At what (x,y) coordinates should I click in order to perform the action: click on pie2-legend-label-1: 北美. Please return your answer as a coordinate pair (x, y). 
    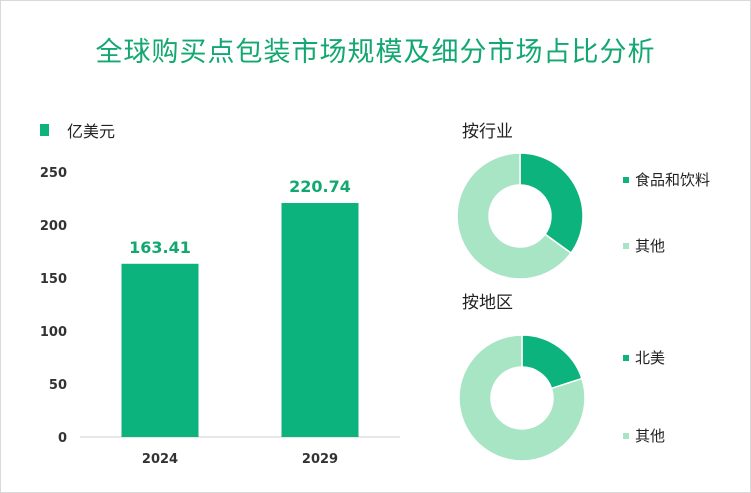
    Looking at the image, I should click on (650, 358).